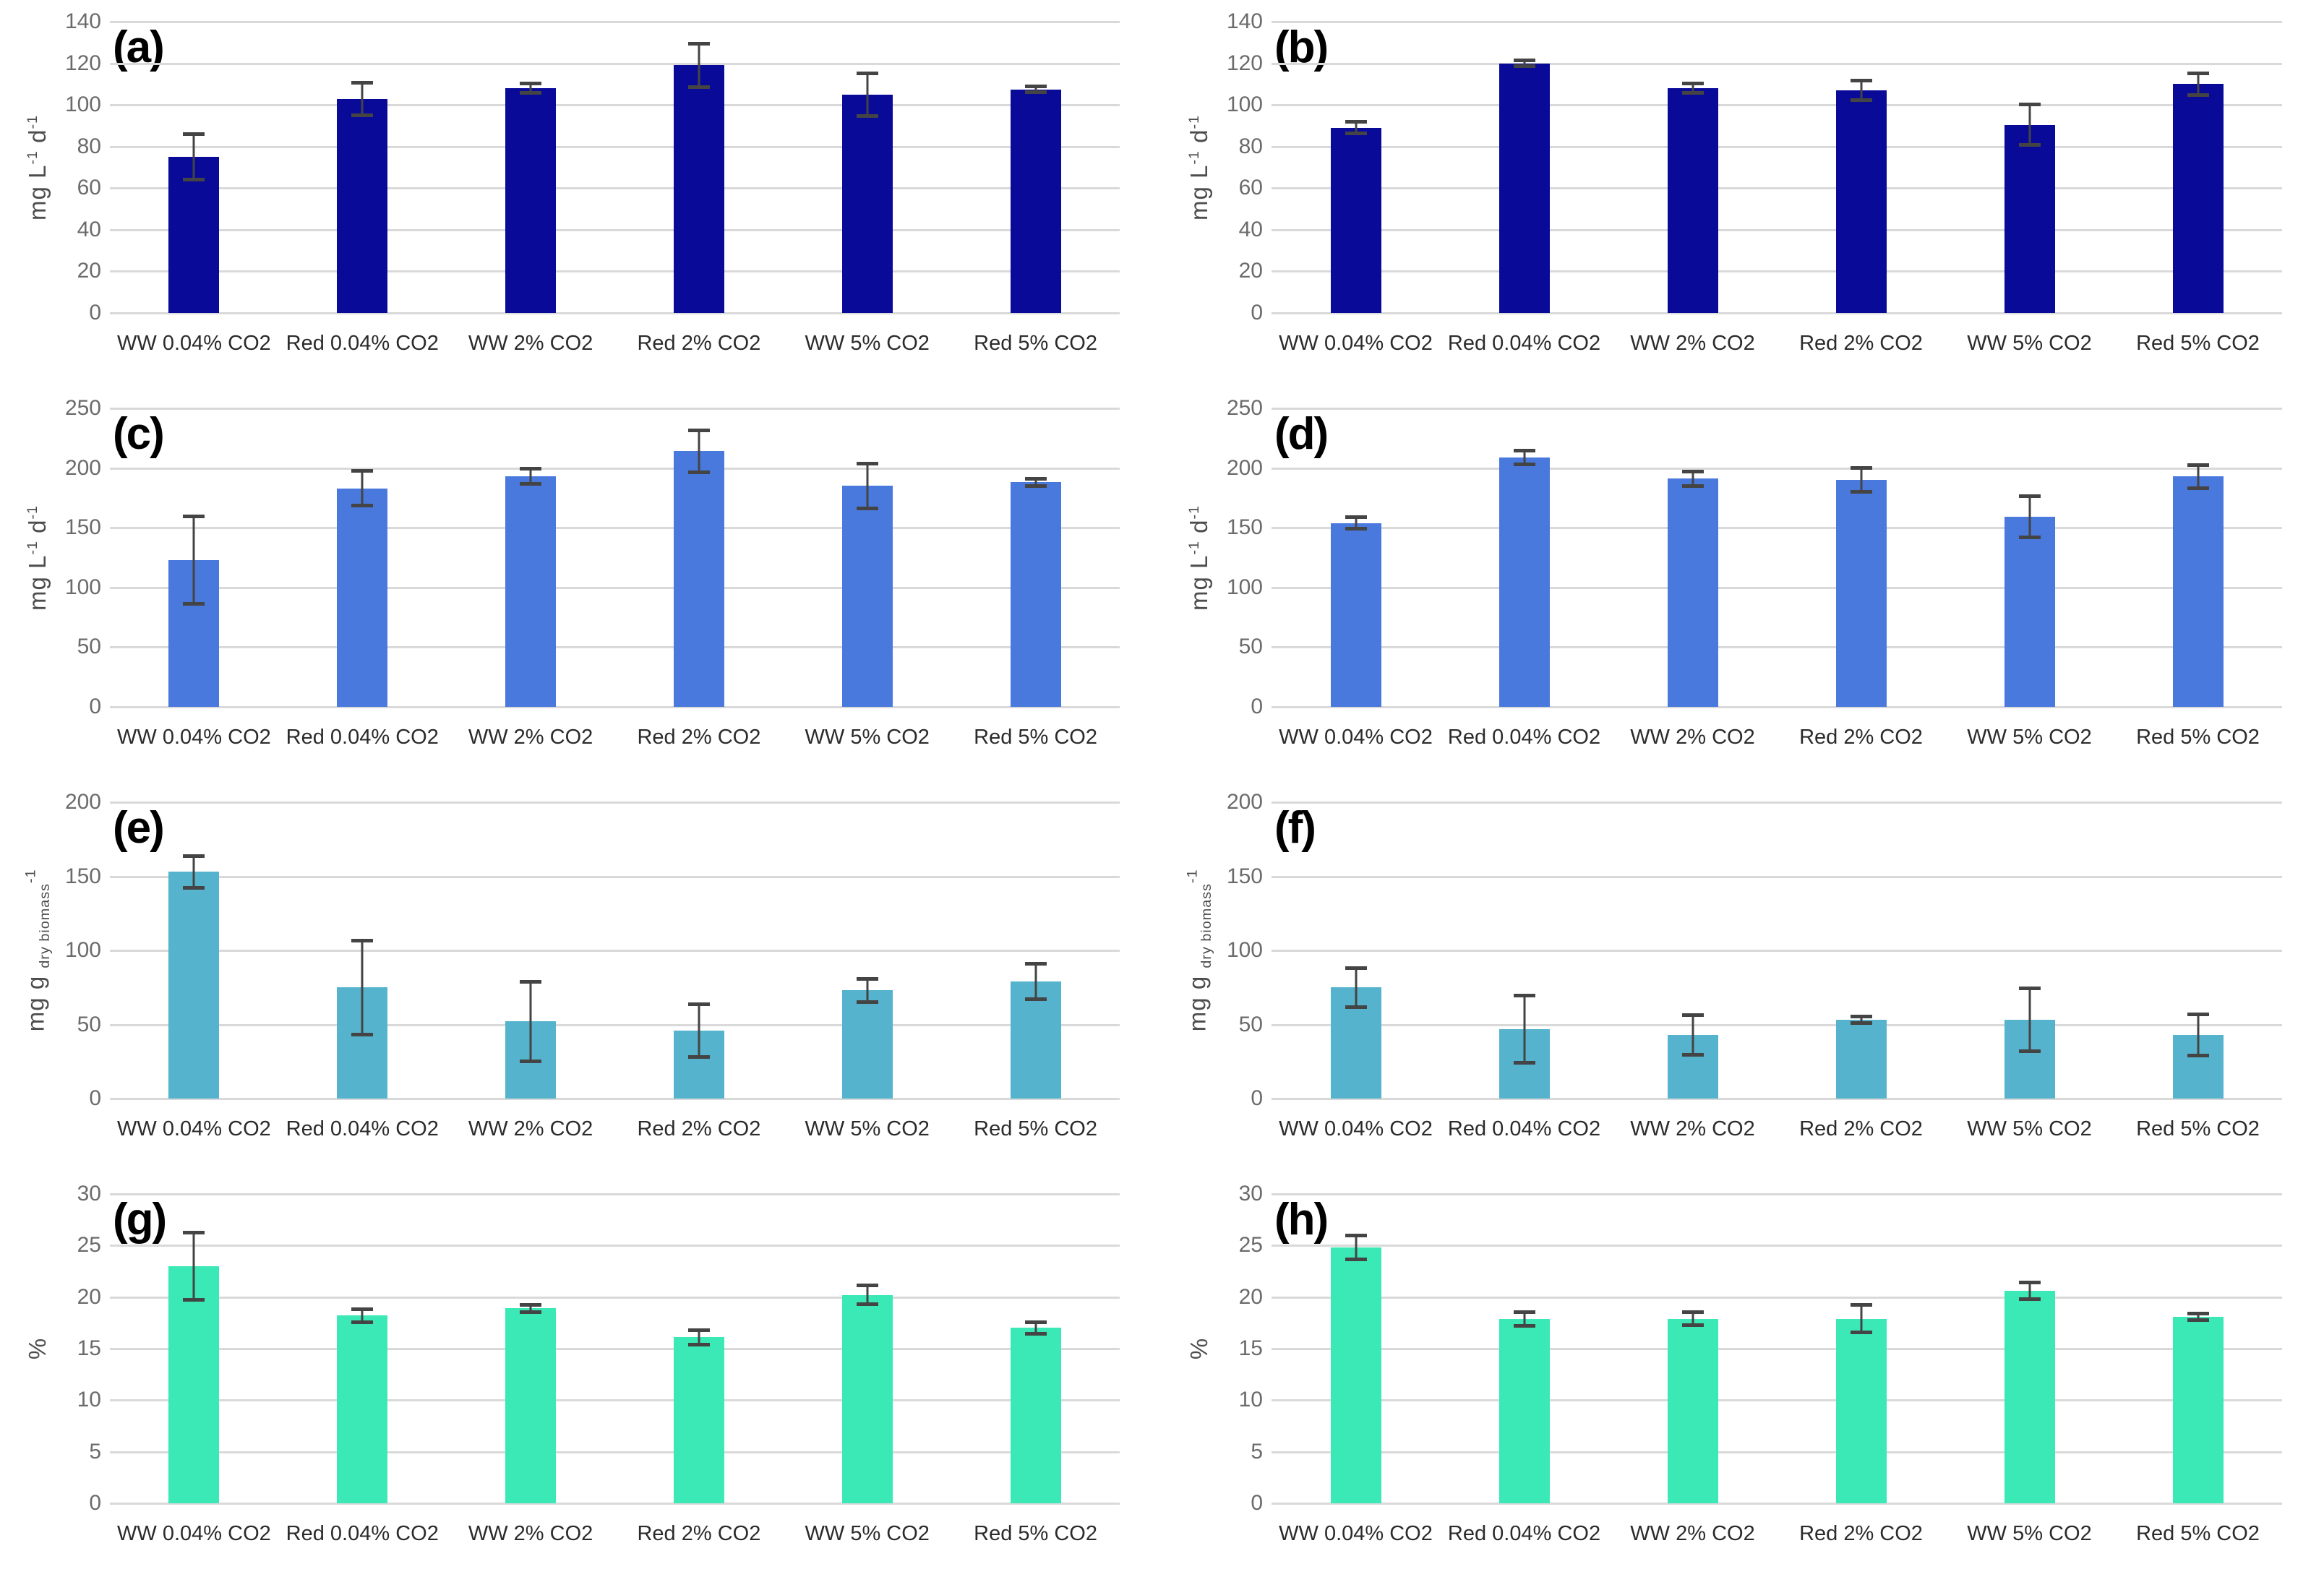 The height and width of the screenshot is (1577, 2324). Describe the element at coordinates (82, 876) in the screenshot. I see `y-tick-label: 150` at that location.